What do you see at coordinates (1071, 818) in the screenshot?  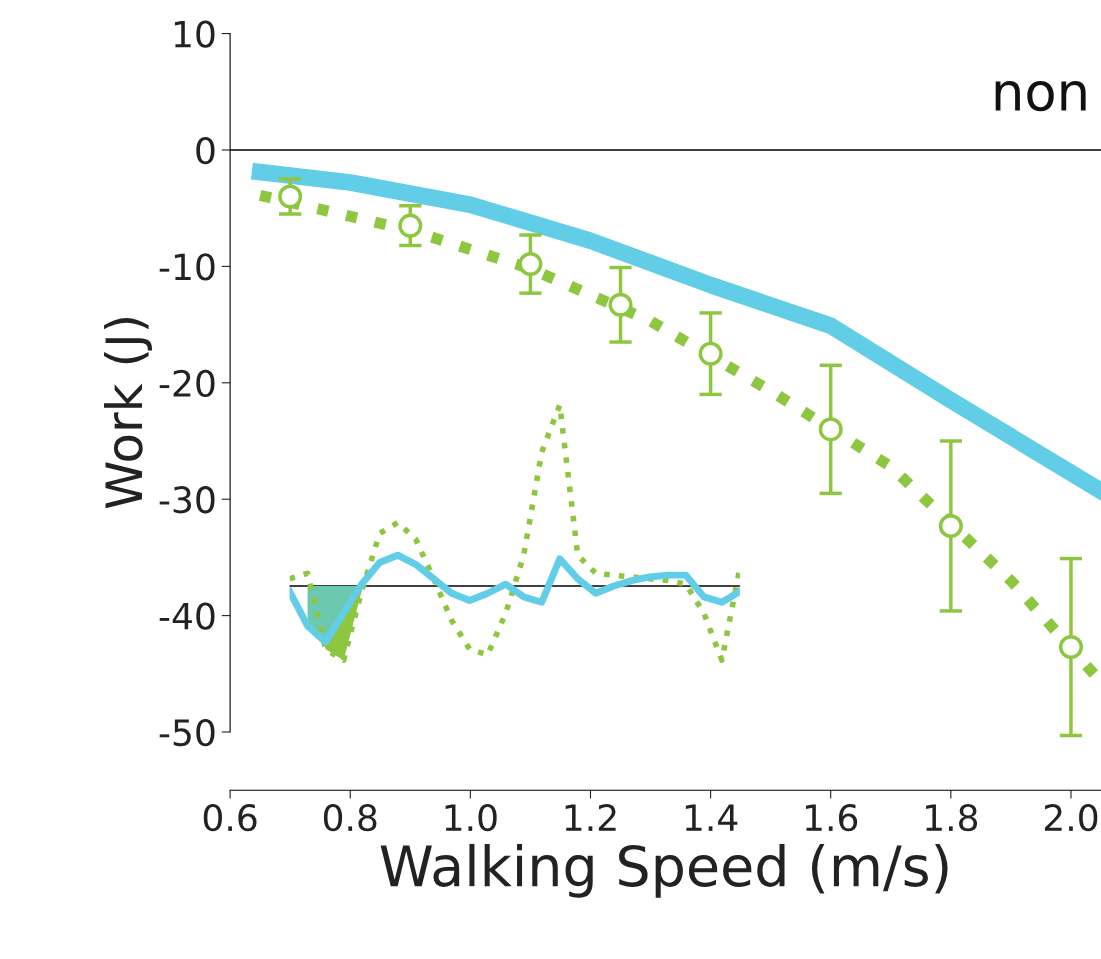 I see `x-tick-label: 2.0` at bounding box center [1071, 818].